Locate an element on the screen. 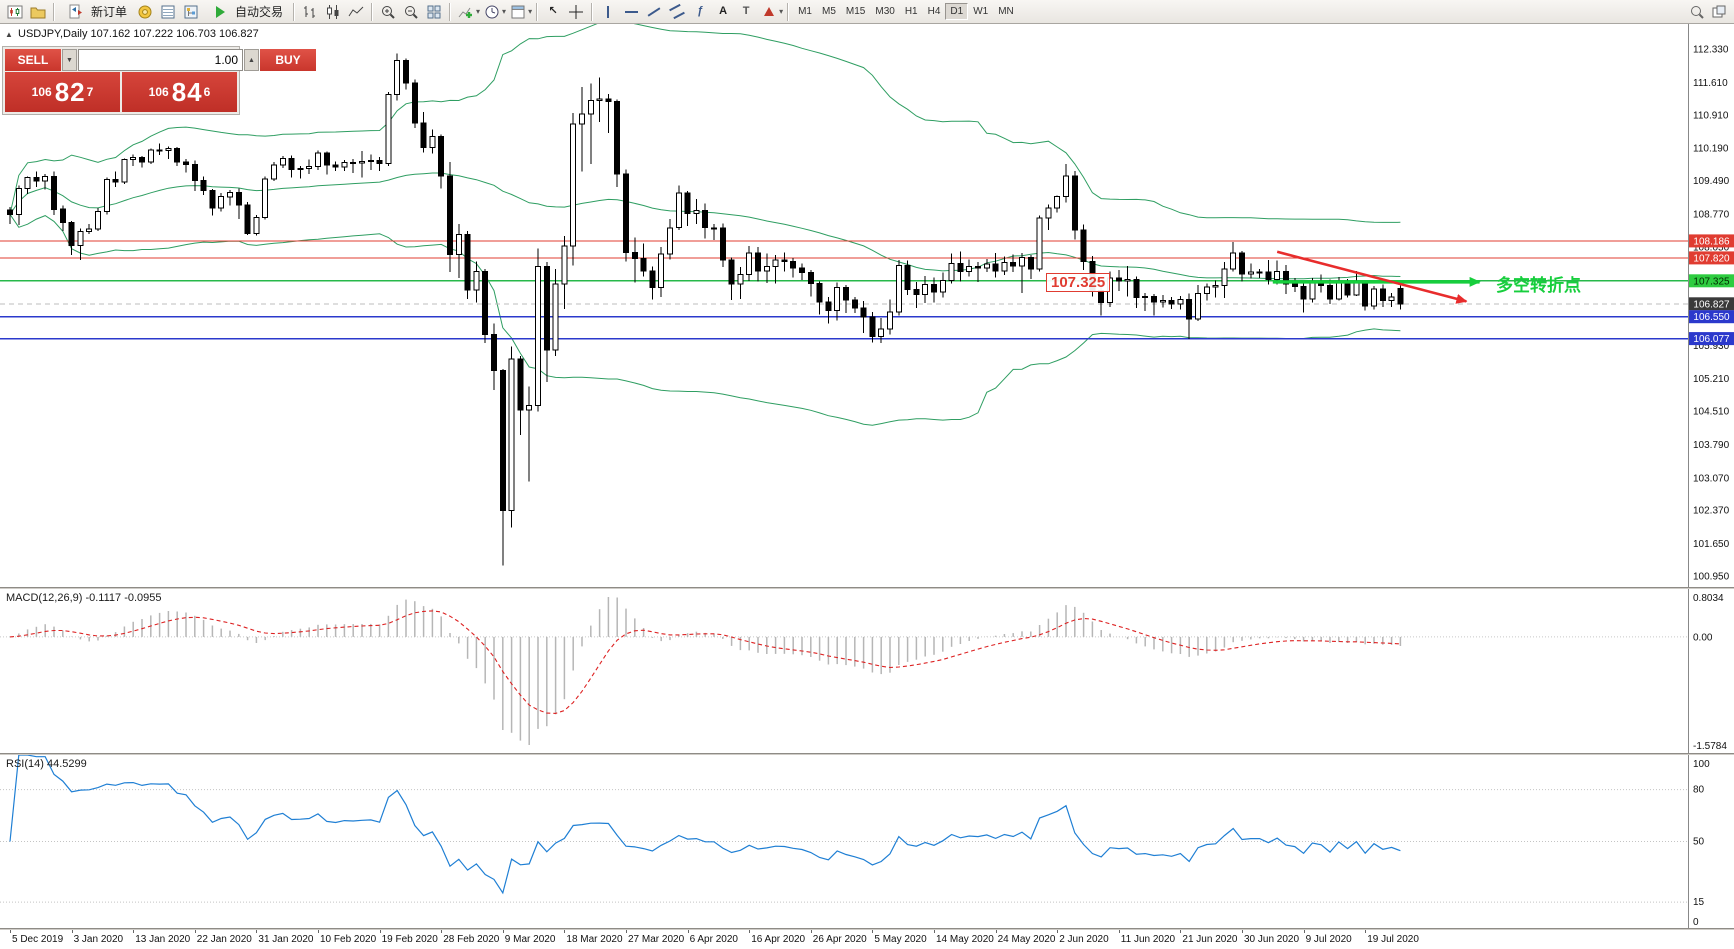 The height and width of the screenshot is (949, 1734). price-tick: 102.370 is located at coordinates (1711, 511).